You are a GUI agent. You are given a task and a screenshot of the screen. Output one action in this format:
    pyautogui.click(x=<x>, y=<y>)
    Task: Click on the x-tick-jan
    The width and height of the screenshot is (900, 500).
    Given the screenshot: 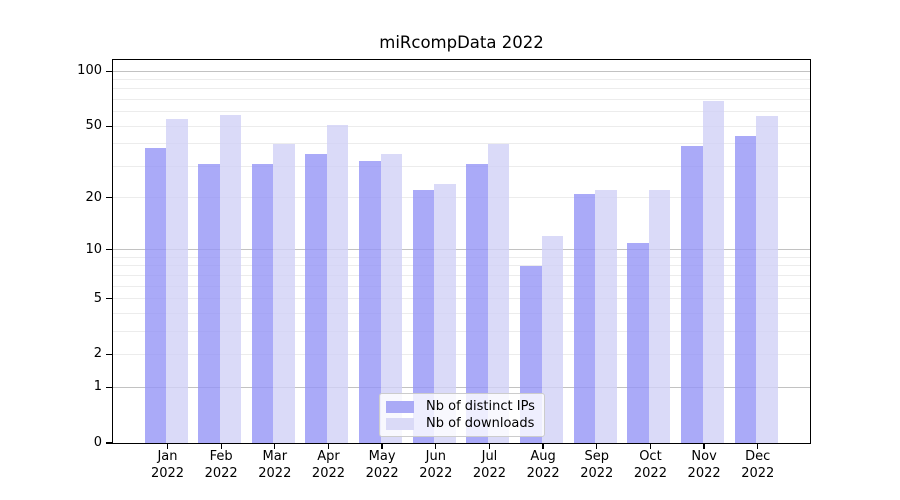 What is the action you would take?
    pyautogui.click(x=167, y=446)
    